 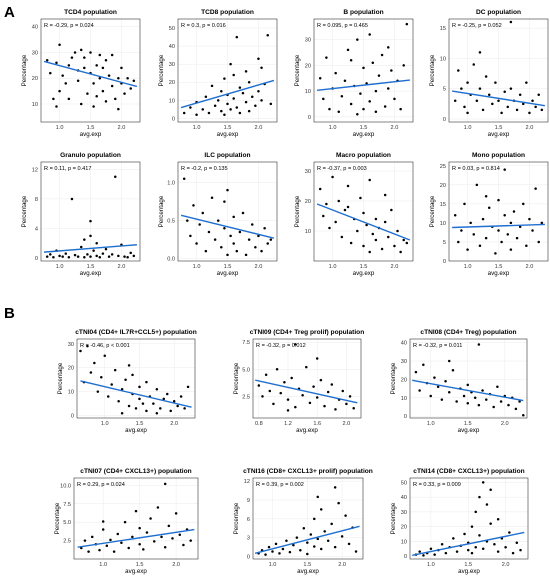 What do you see at coordinates (36, 229) in the screenshot?
I see `y-tick-label: 4` at bounding box center [36, 229].